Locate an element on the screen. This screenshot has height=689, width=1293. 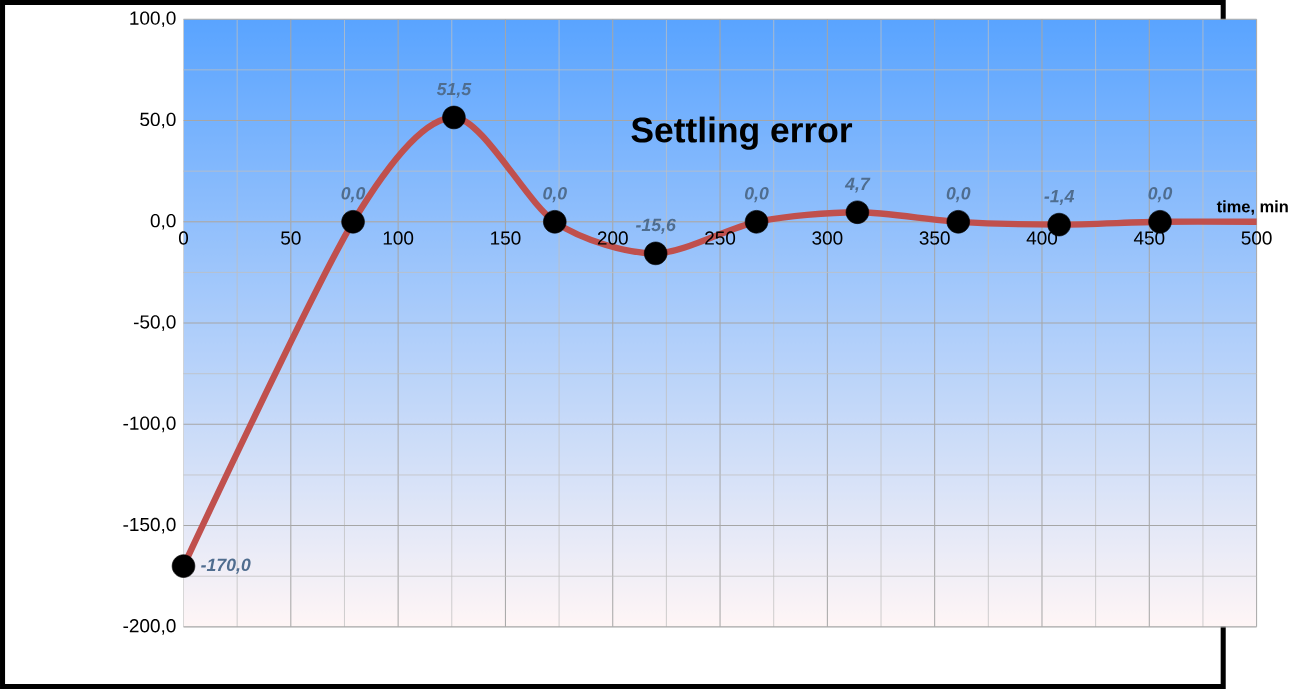
x-tick-label: 100 is located at coordinates (398, 238).